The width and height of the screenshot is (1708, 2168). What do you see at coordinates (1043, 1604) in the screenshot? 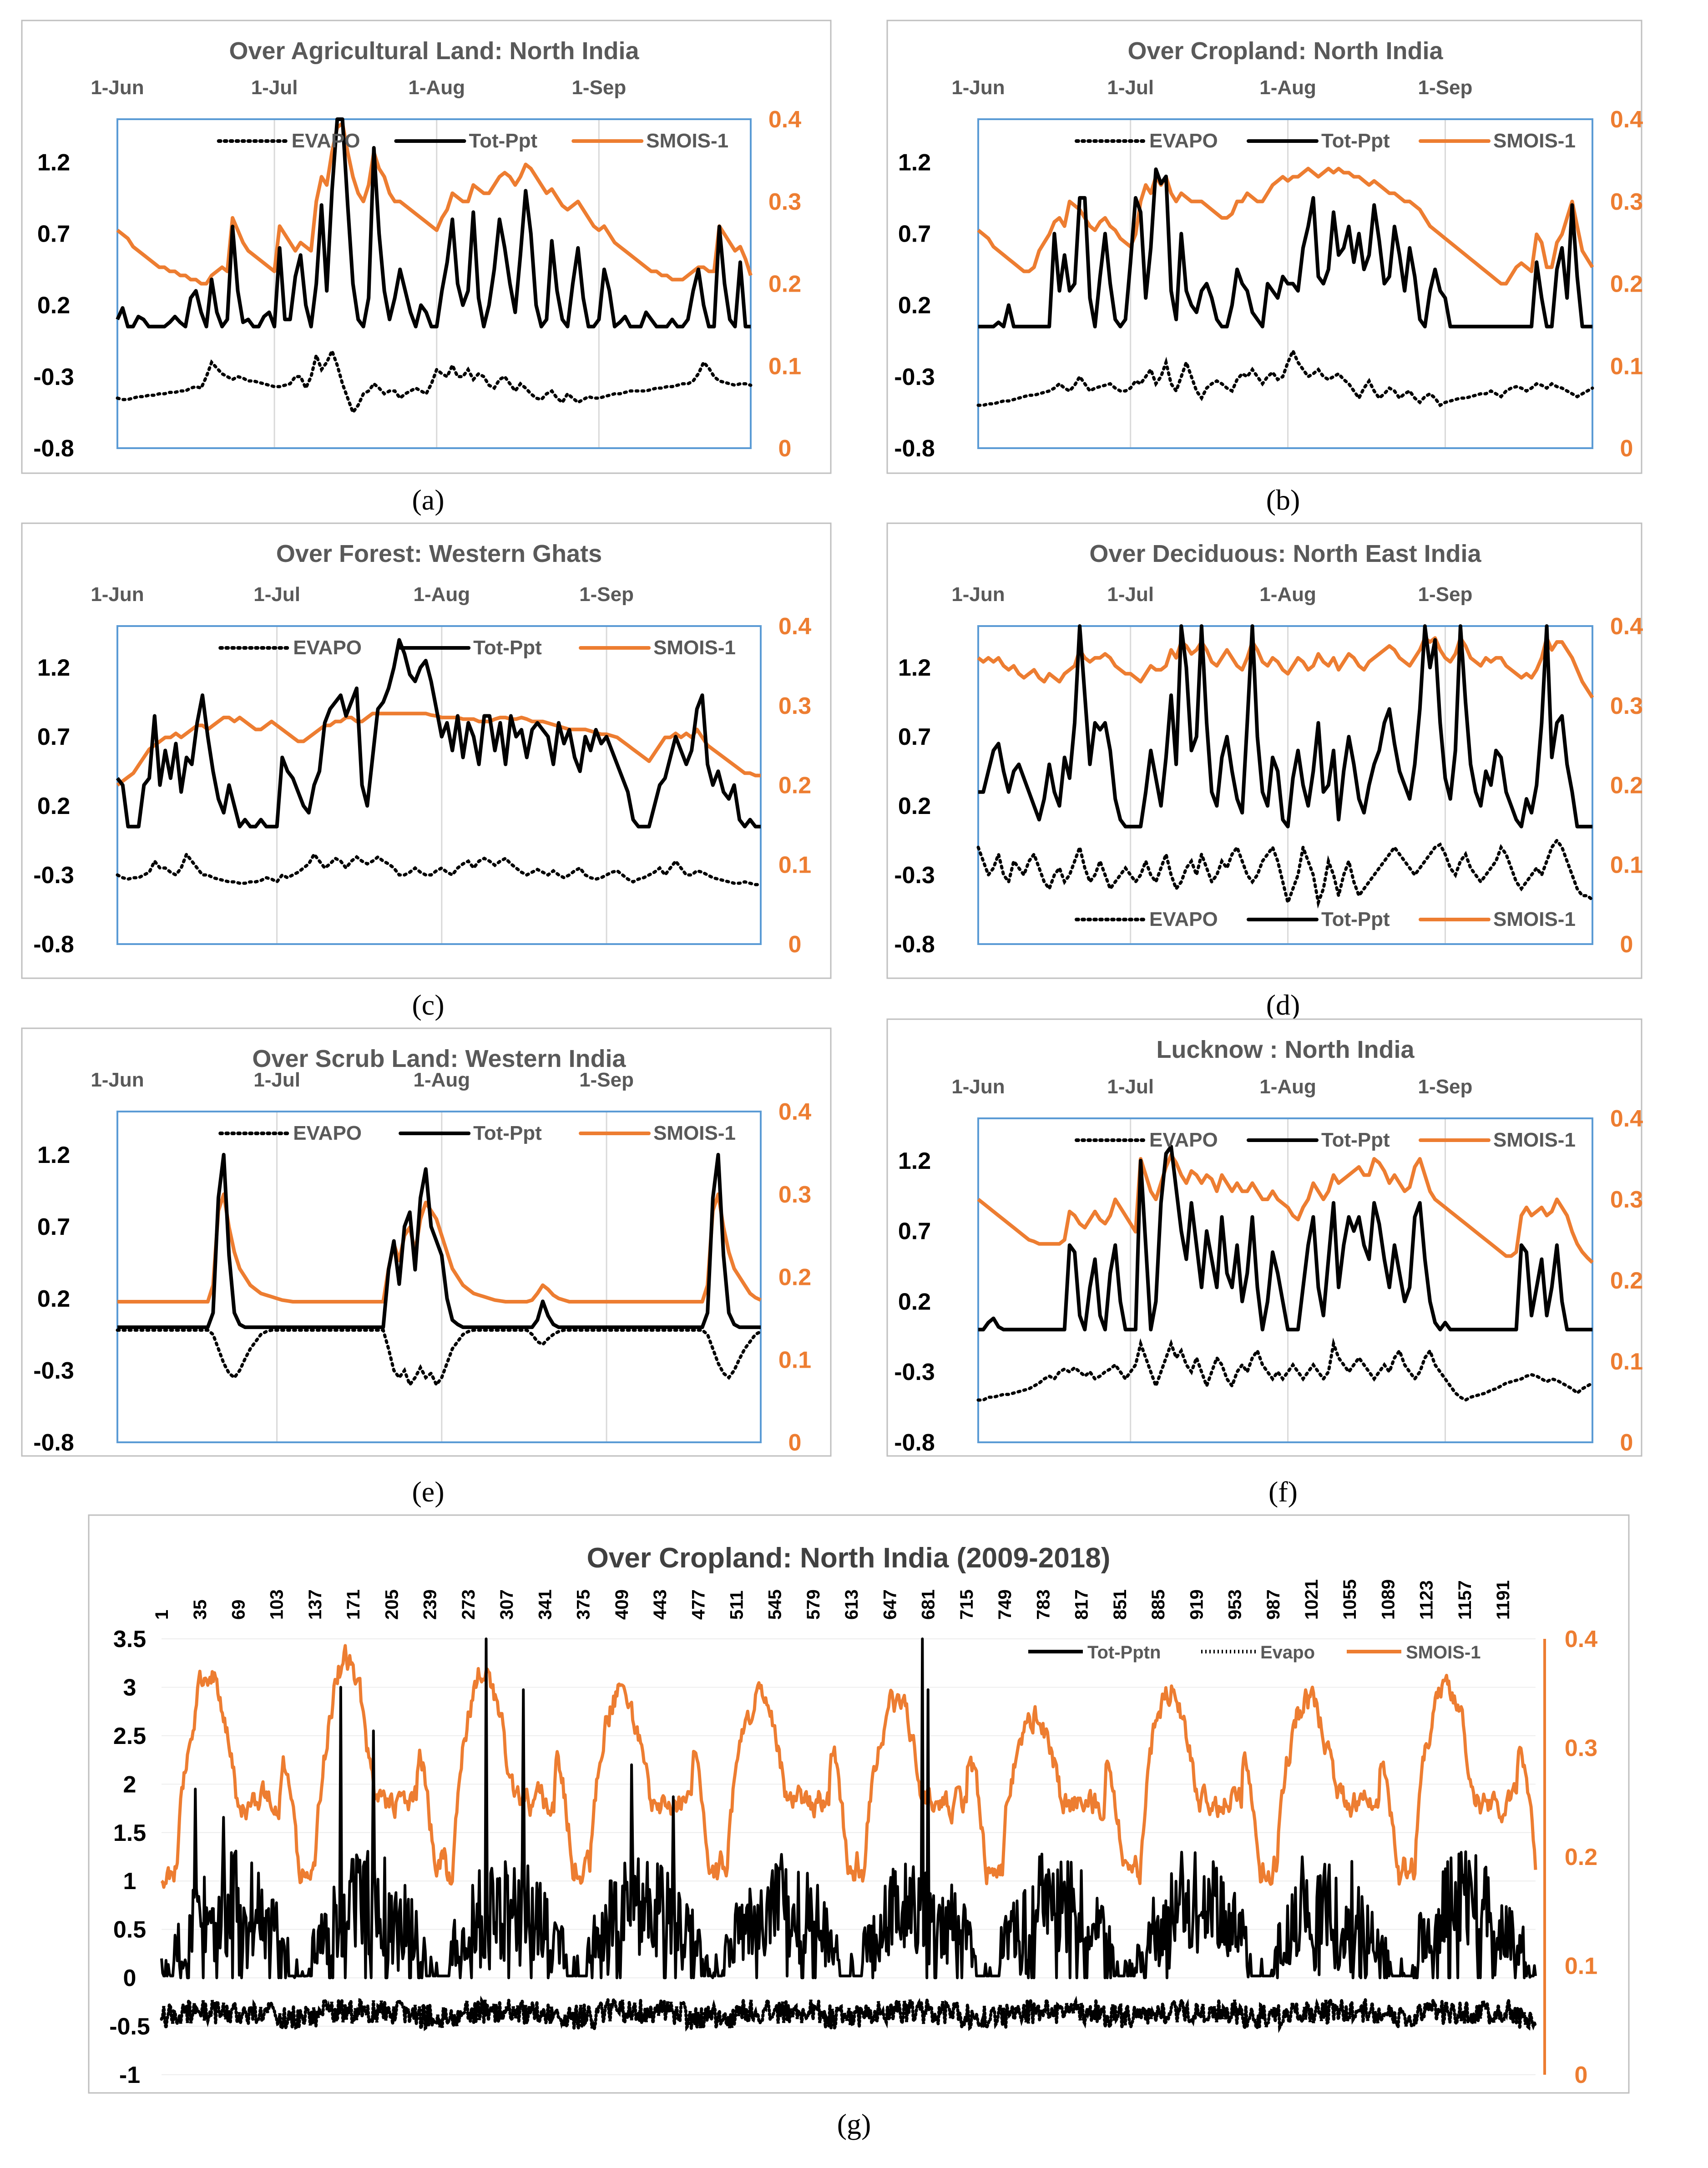
I see `x-tick-label: 783` at bounding box center [1043, 1604].